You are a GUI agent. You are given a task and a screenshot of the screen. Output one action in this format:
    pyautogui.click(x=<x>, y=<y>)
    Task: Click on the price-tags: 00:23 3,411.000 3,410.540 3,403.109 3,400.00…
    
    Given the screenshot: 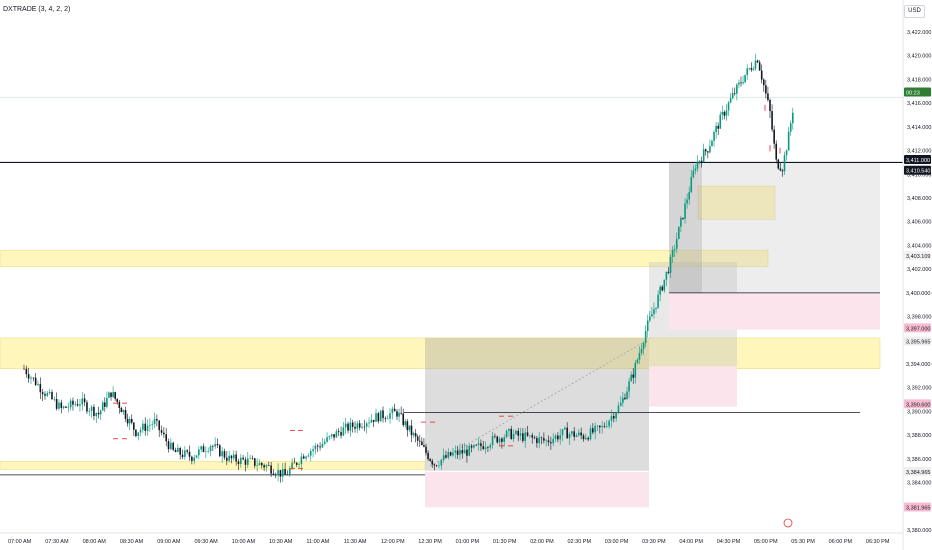 What is the action you would take?
    pyautogui.click(x=917, y=299)
    